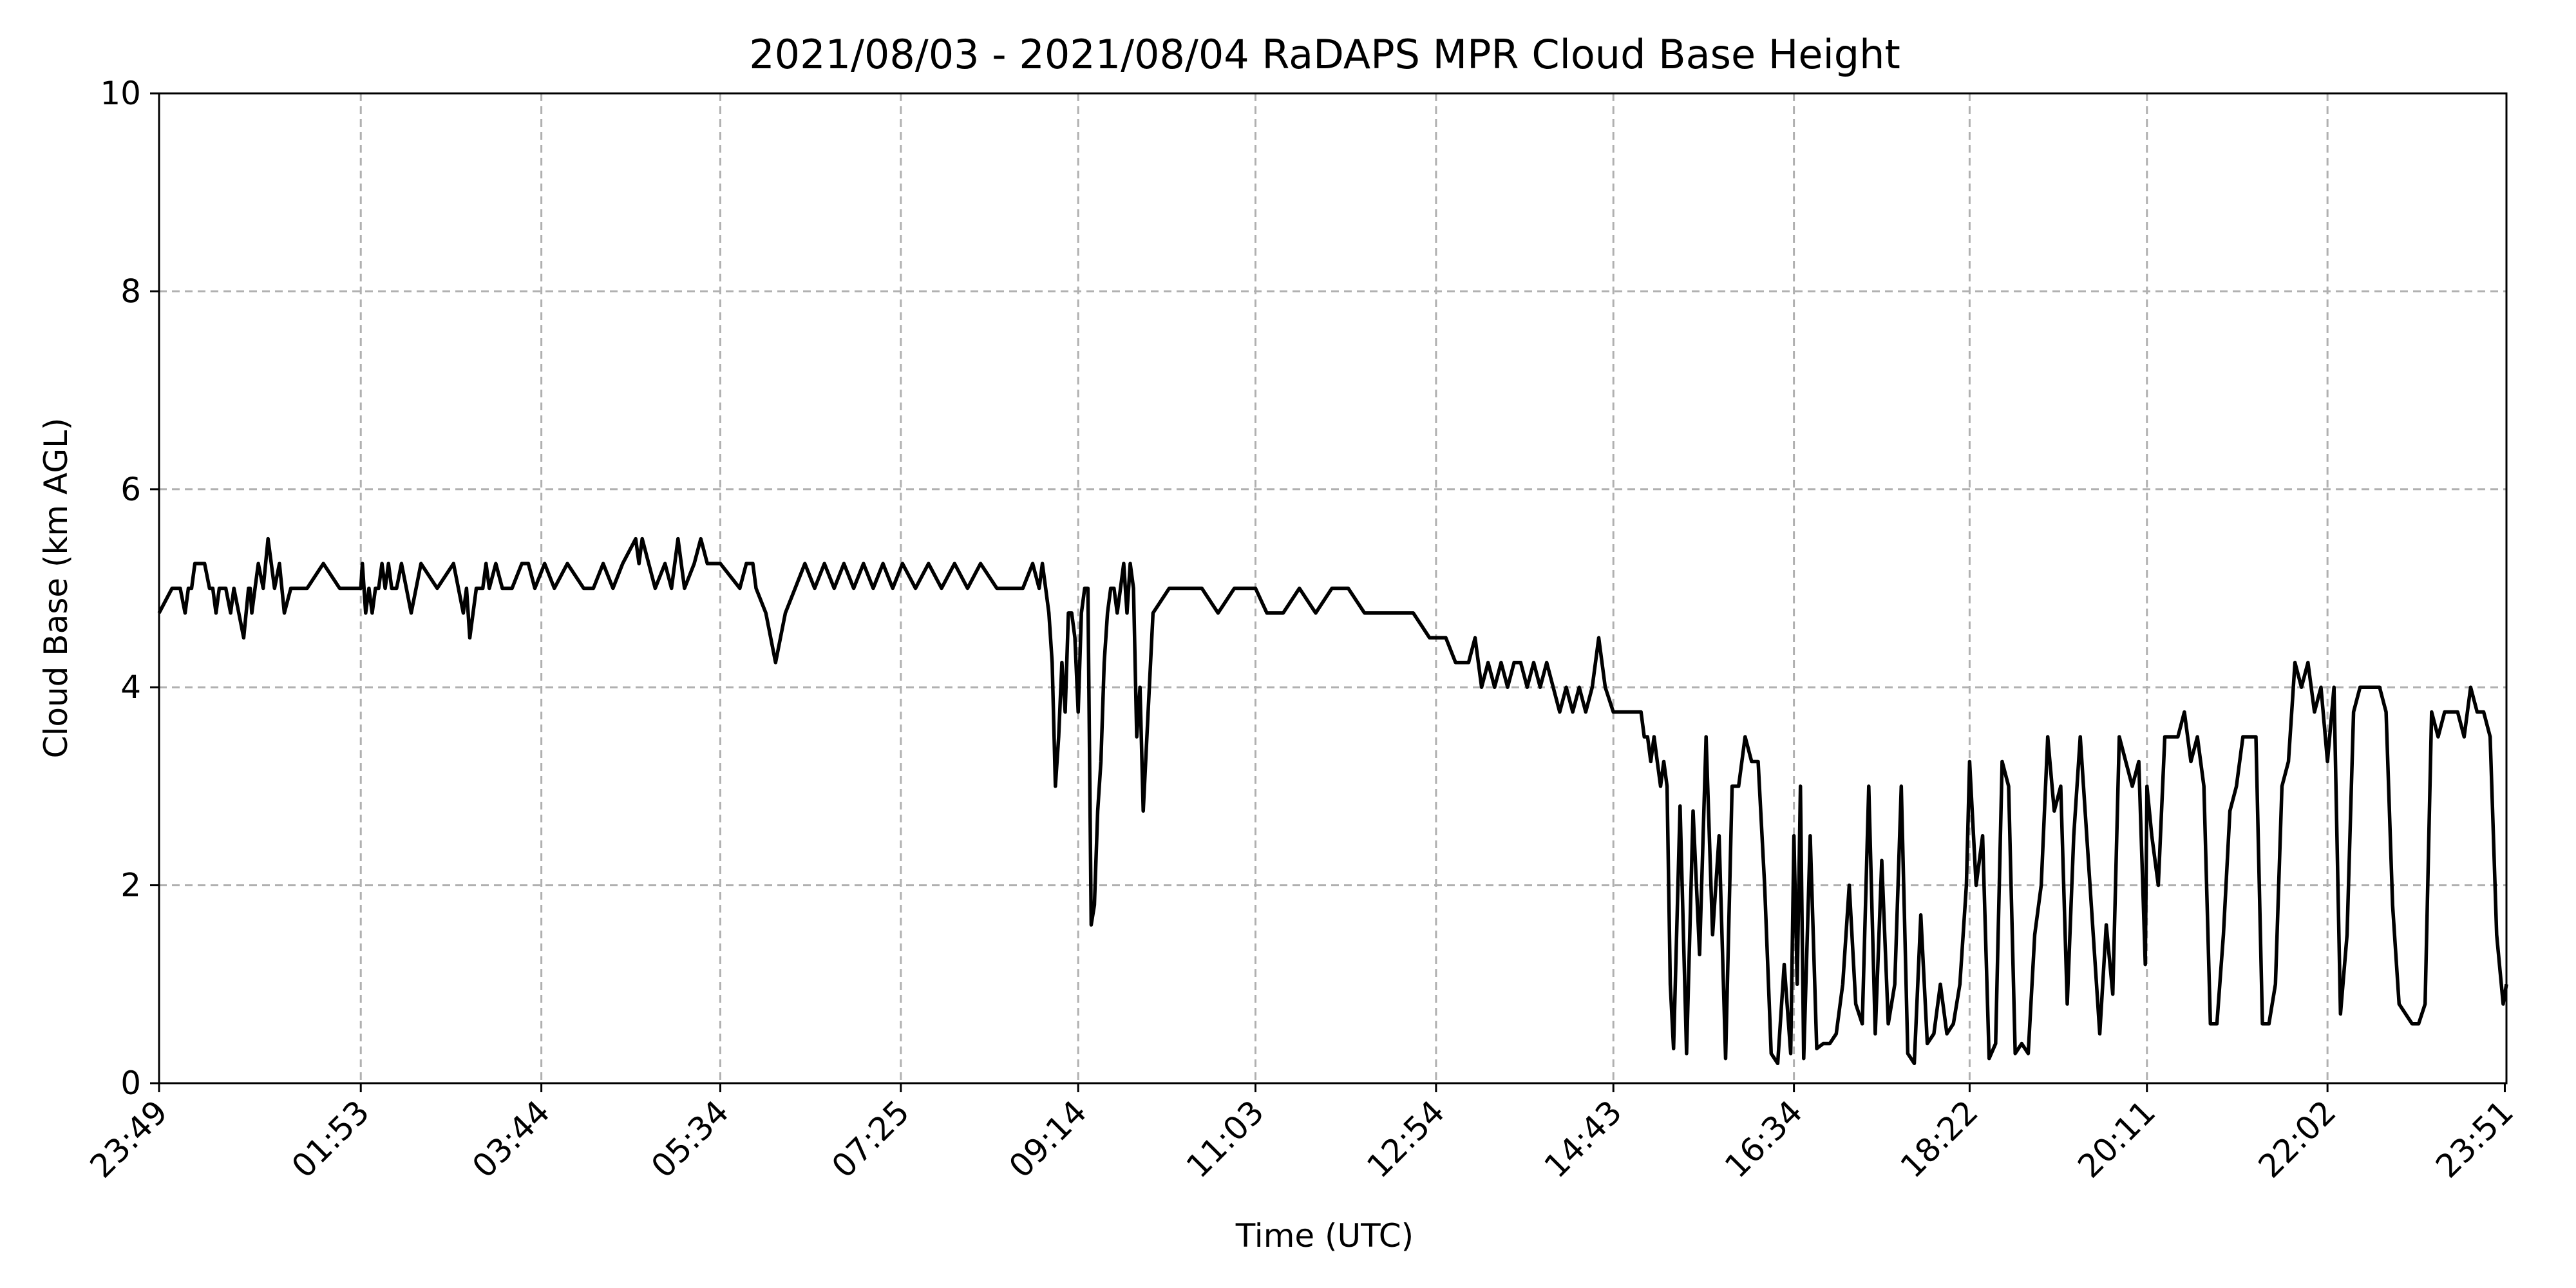  Describe the element at coordinates (1048, 1139) in the screenshot. I see `x-tick-label: 09:14` at that location.